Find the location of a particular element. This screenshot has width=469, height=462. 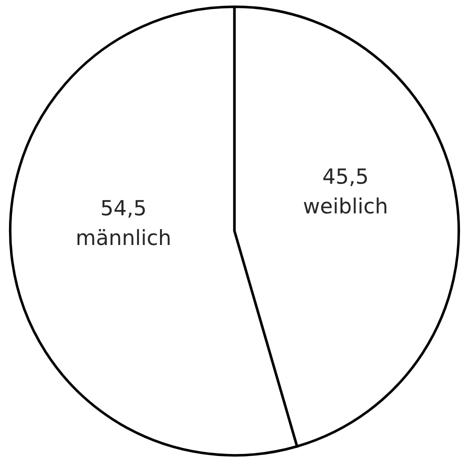

slice-label: männlich is located at coordinates (124, 237).